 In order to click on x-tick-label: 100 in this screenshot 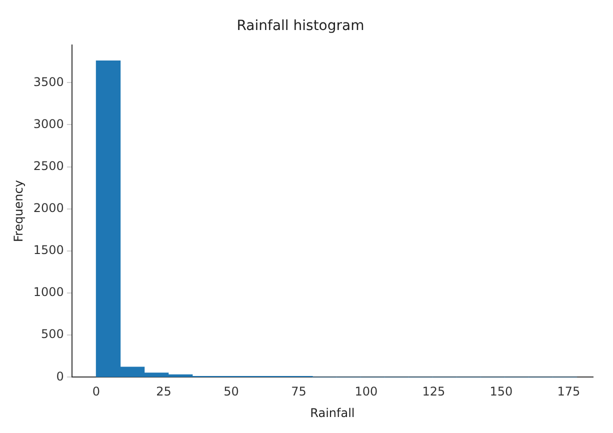, I will do `click(366, 391)`.